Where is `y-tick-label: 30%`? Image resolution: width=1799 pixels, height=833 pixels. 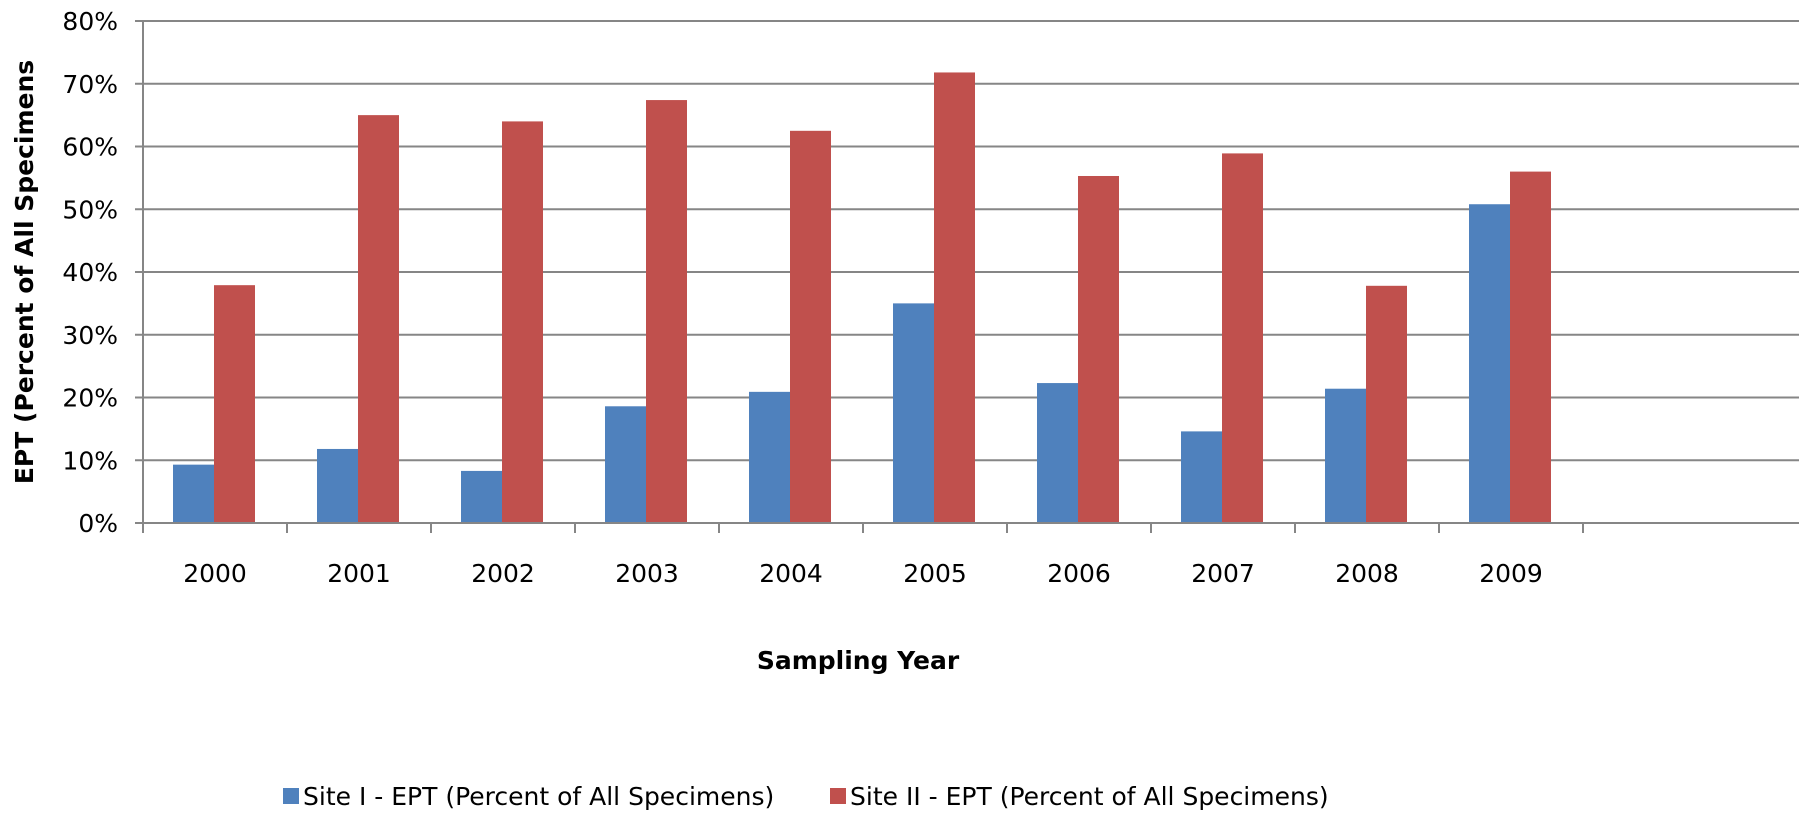 y-tick-label: 30% is located at coordinates (90, 335).